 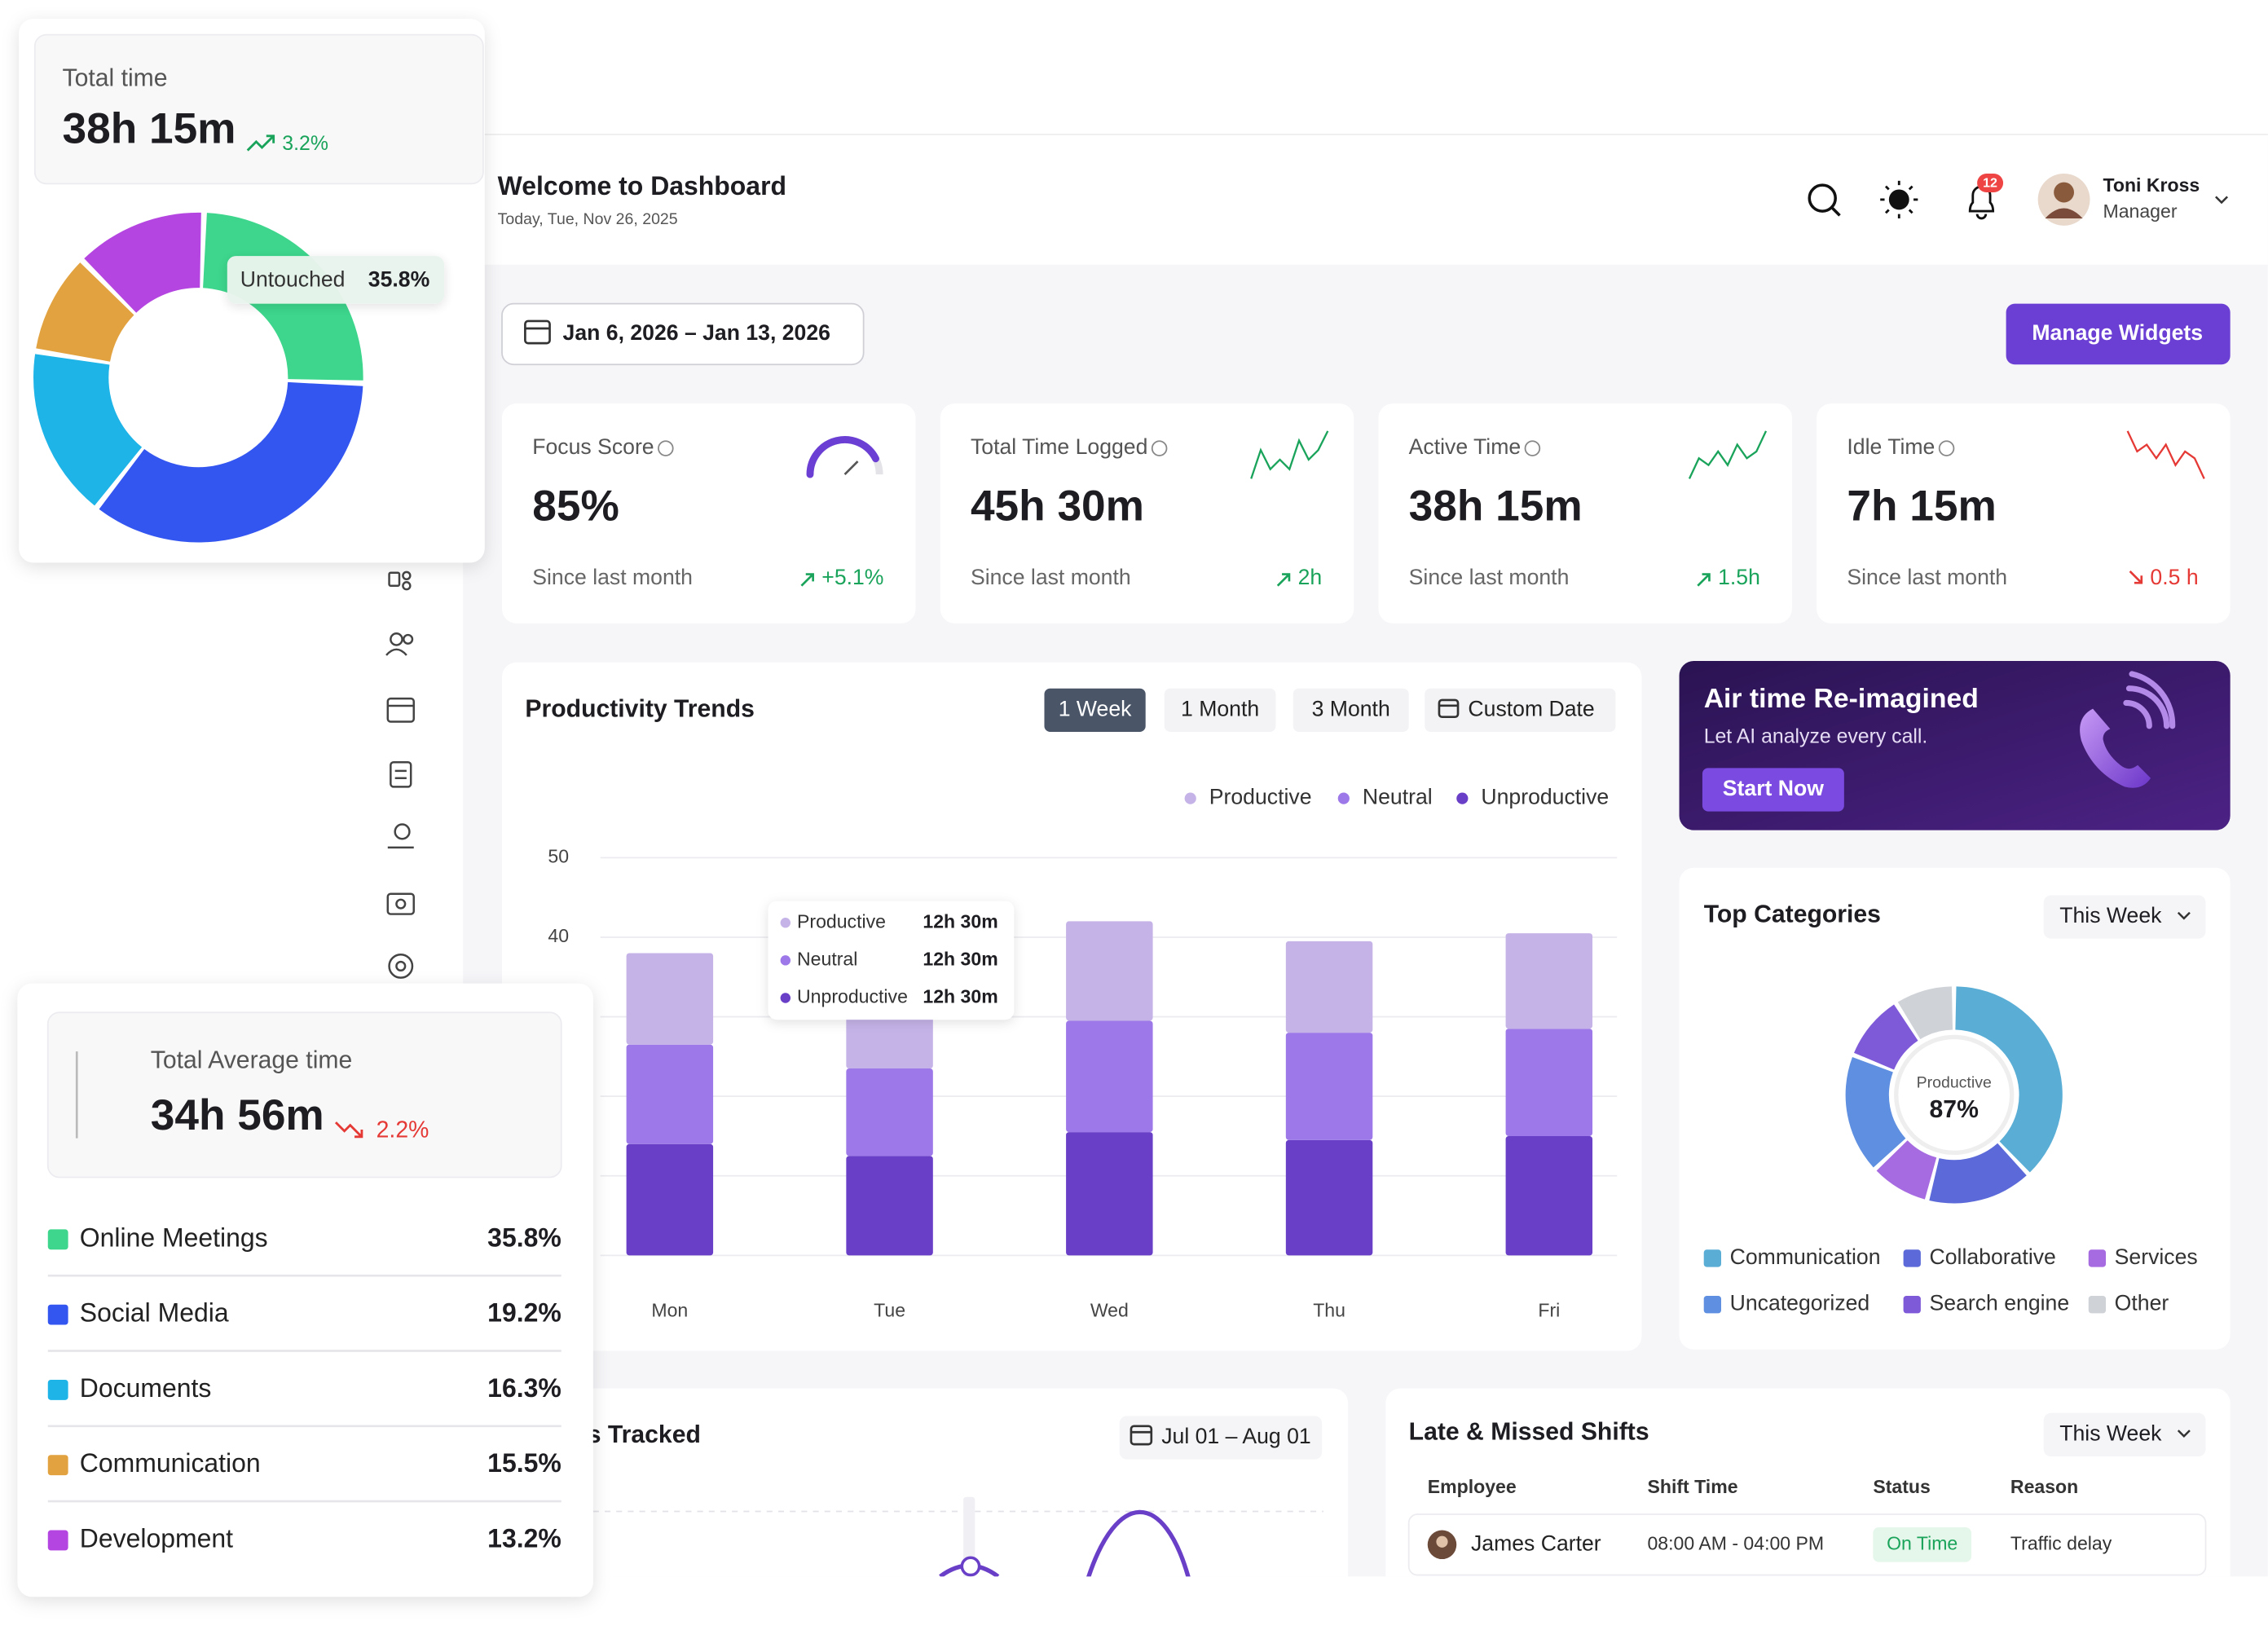 What do you see at coordinates (524, 1313) in the screenshot?
I see `item-value: 19.2%` at bounding box center [524, 1313].